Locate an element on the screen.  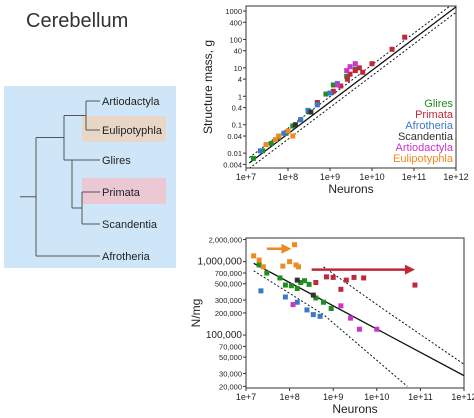
y-tick-label: 1 is located at coordinates (240, 96).